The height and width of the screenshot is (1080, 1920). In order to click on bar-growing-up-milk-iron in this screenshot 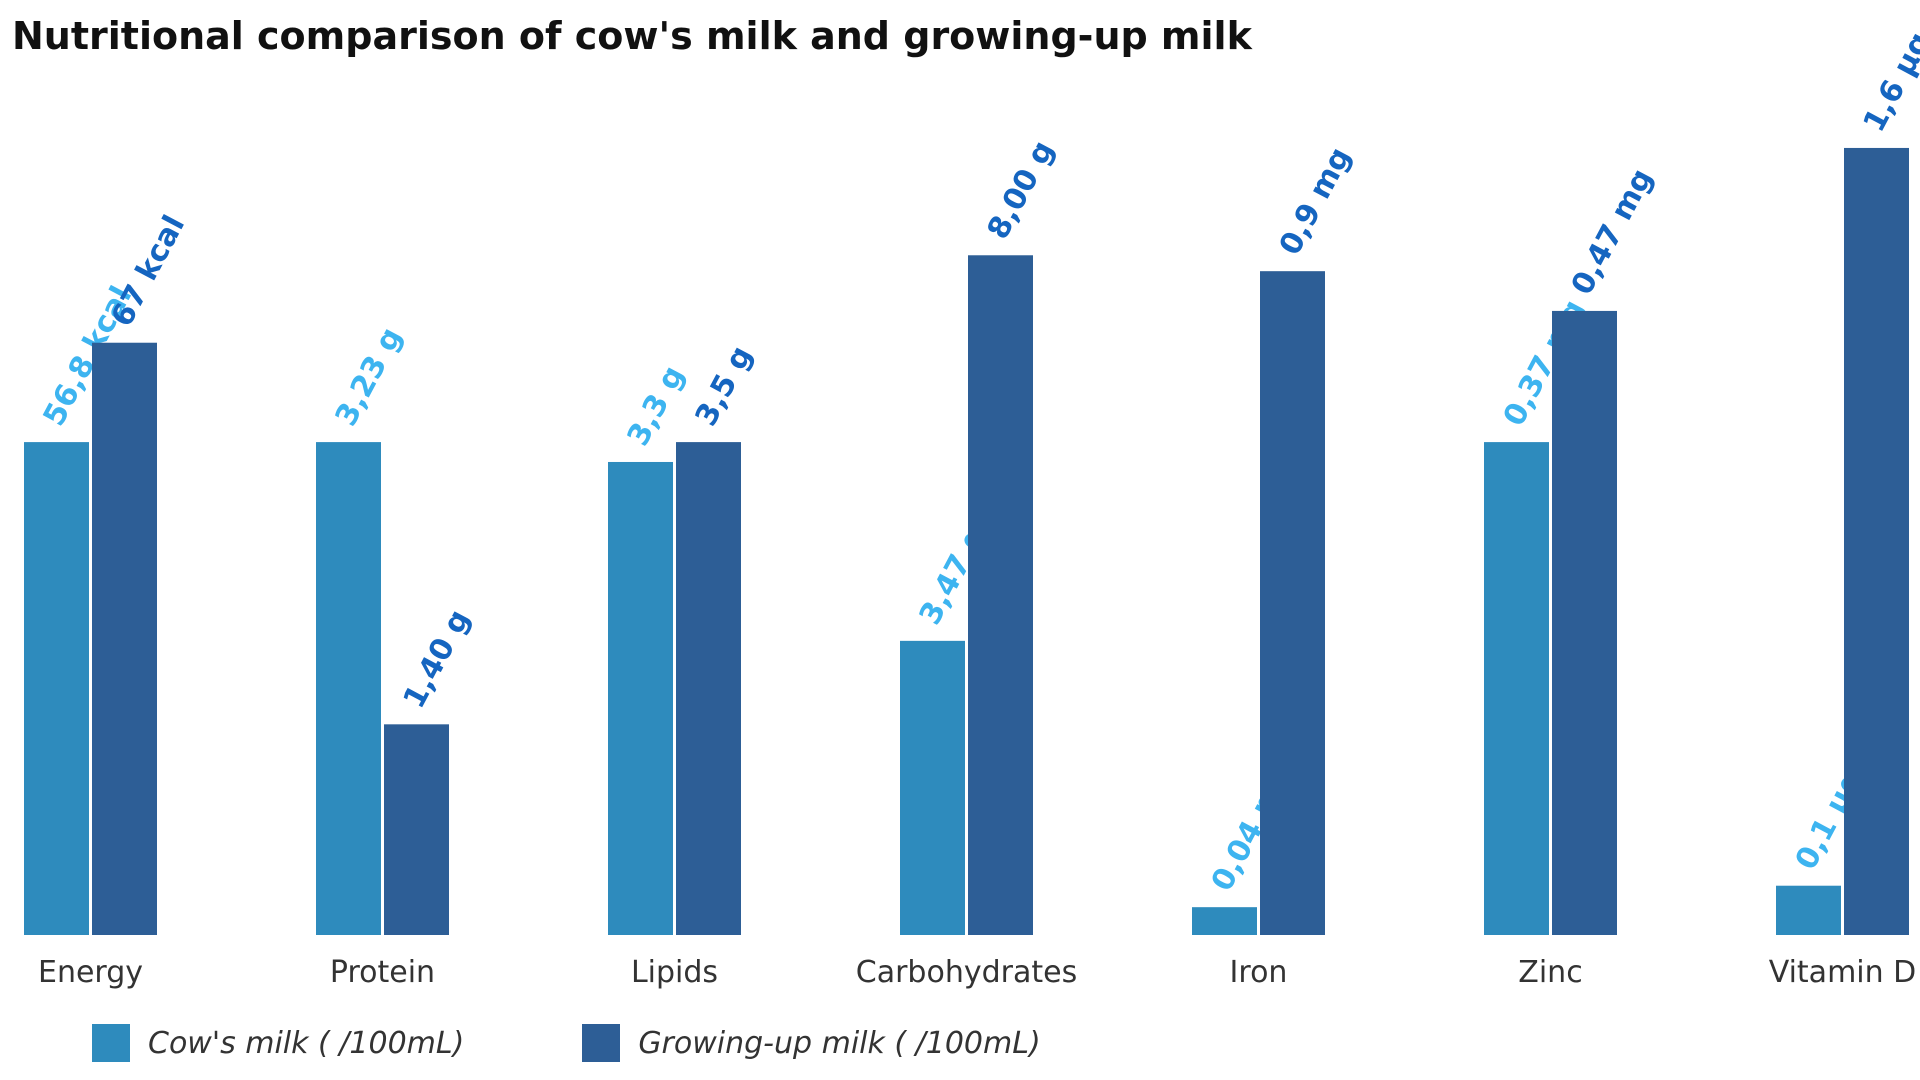, I will do `click(1292, 603)`.